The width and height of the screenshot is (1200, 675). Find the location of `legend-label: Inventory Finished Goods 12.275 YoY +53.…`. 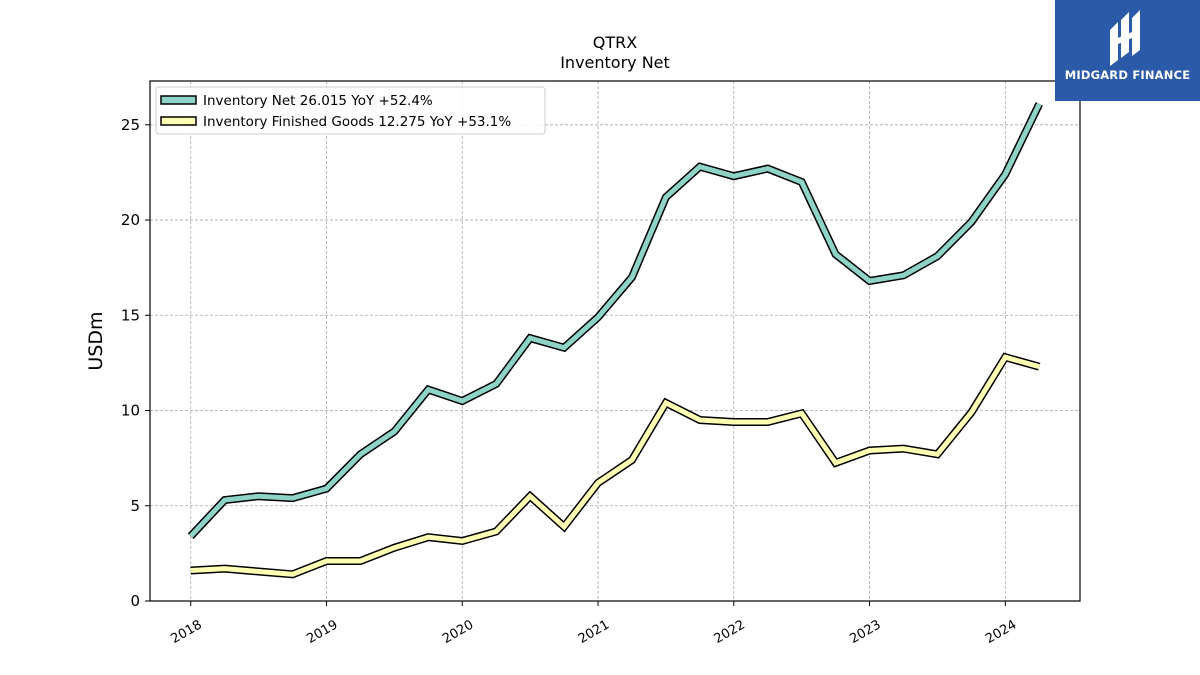

legend-label: Inventory Finished Goods 12.275 YoY +53.… is located at coordinates (357, 122).